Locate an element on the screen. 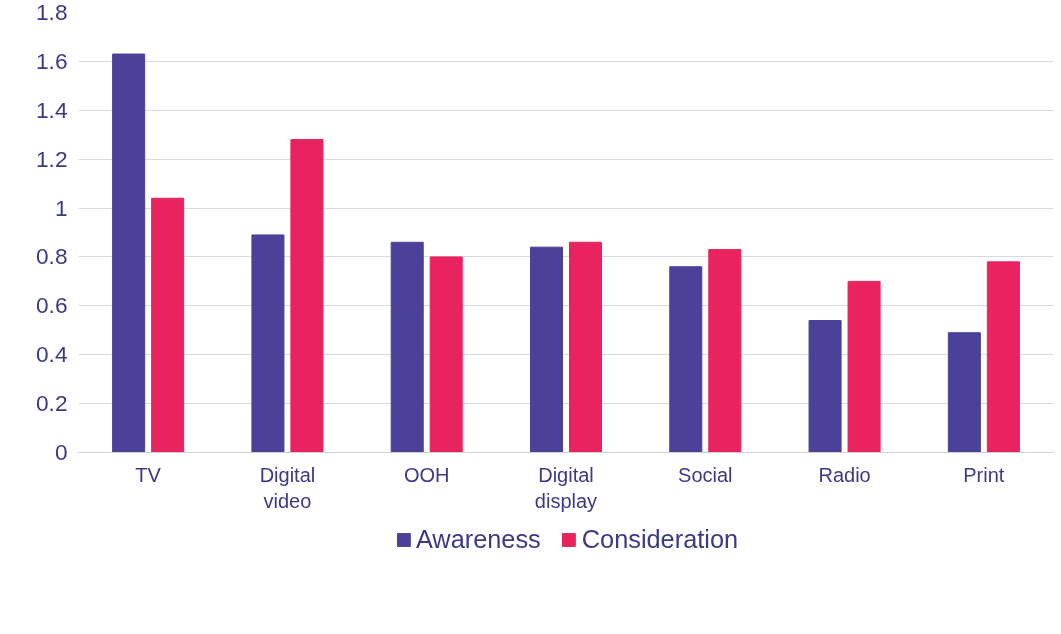  y-tick-label: 0.8 is located at coordinates (52, 256).